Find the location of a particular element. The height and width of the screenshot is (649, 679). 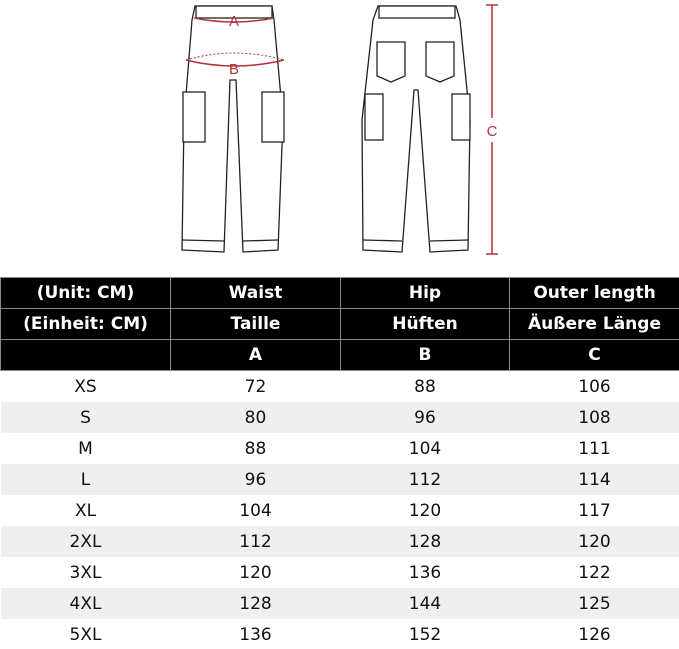

header-row: (Unit: CM) Waist Hip Outer length is located at coordinates (339, 293).